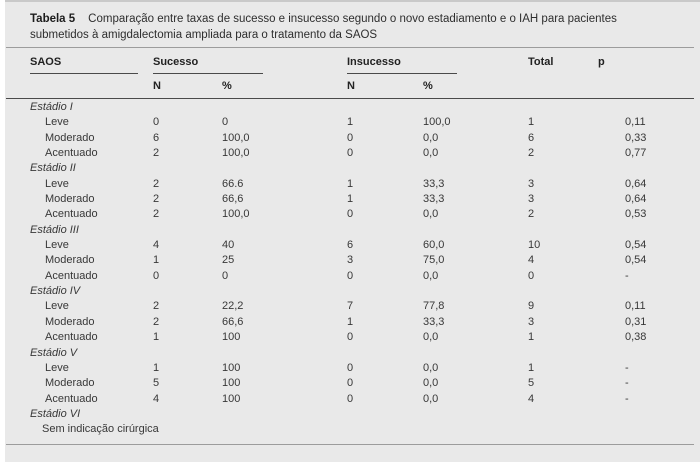 This screenshot has width=700, height=462. Describe the element at coordinates (531, 306) in the screenshot. I see `total-value: 9` at that location.